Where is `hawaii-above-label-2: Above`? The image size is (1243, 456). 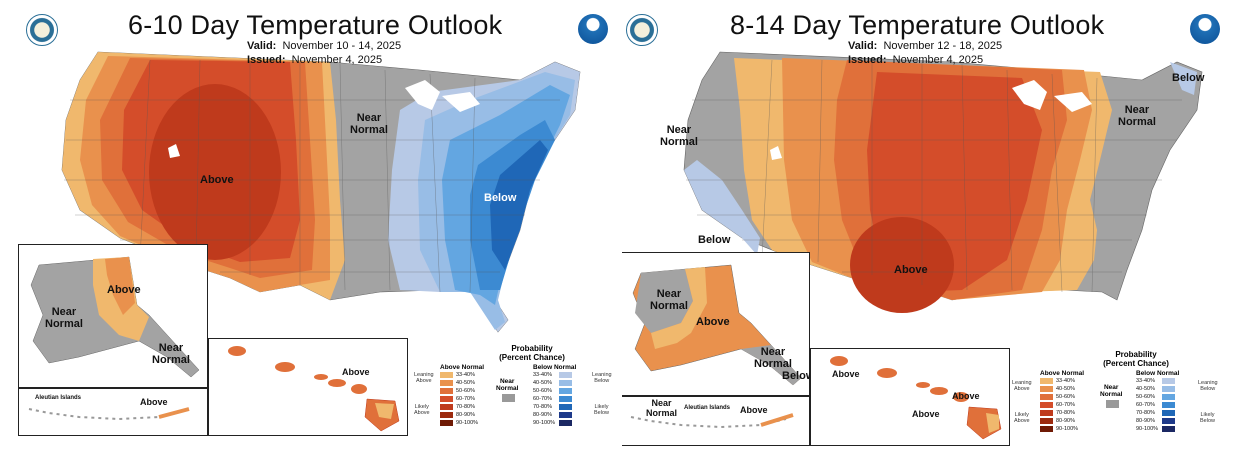 hawaii-above-label-2: Above is located at coordinates (966, 396).